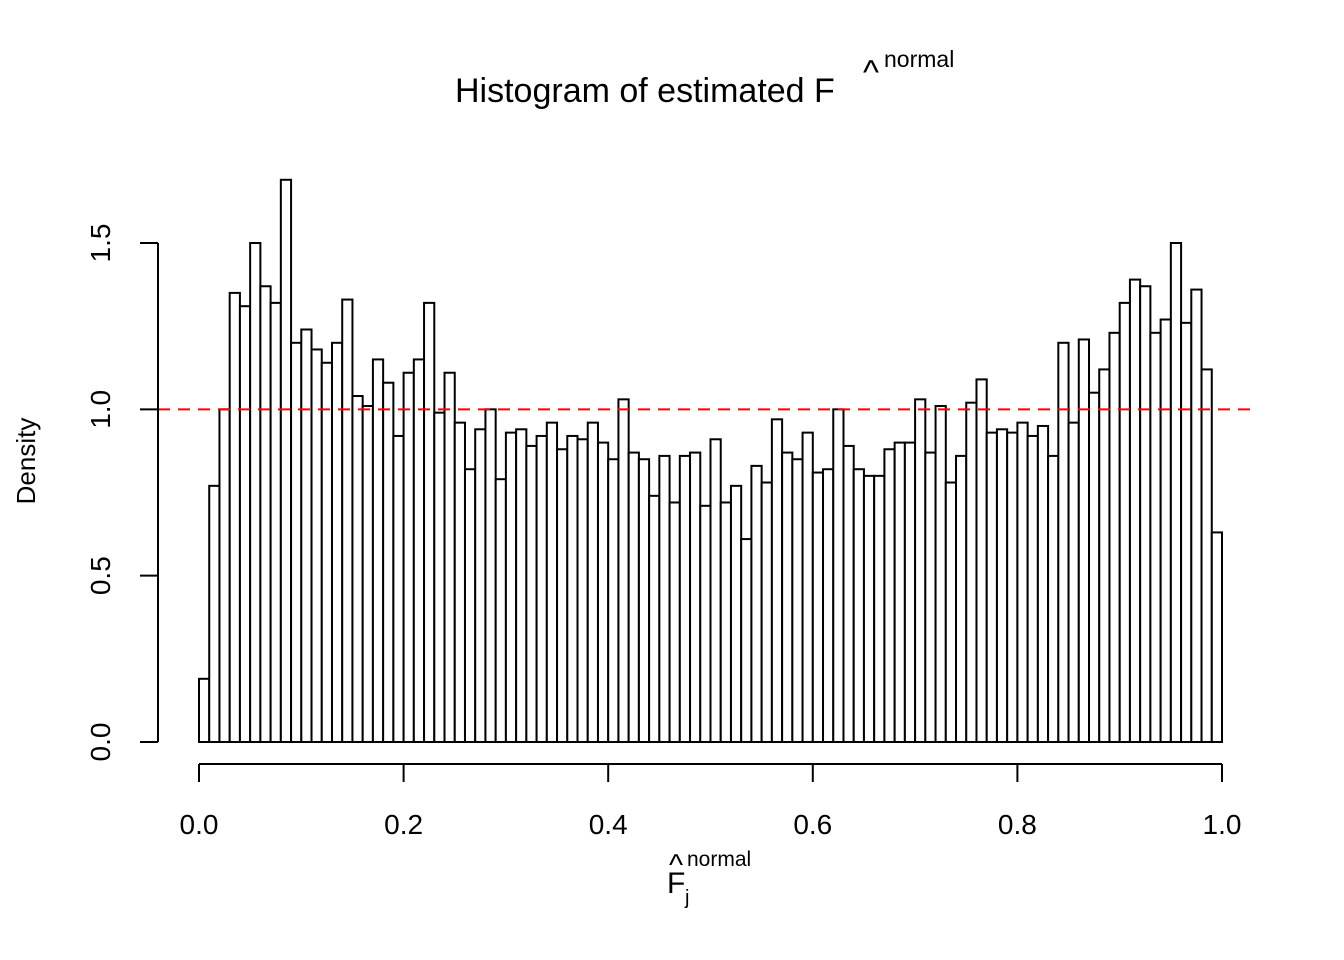  I want to click on y-axis-label: Density, so click(26, 461).